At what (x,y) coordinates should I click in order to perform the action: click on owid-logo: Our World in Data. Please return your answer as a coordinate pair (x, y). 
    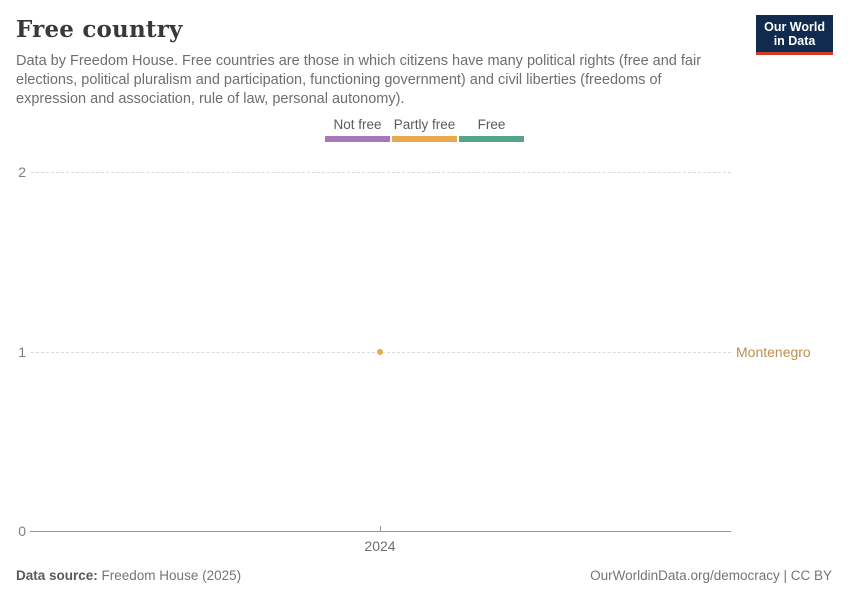
    Looking at the image, I should click on (794, 35).